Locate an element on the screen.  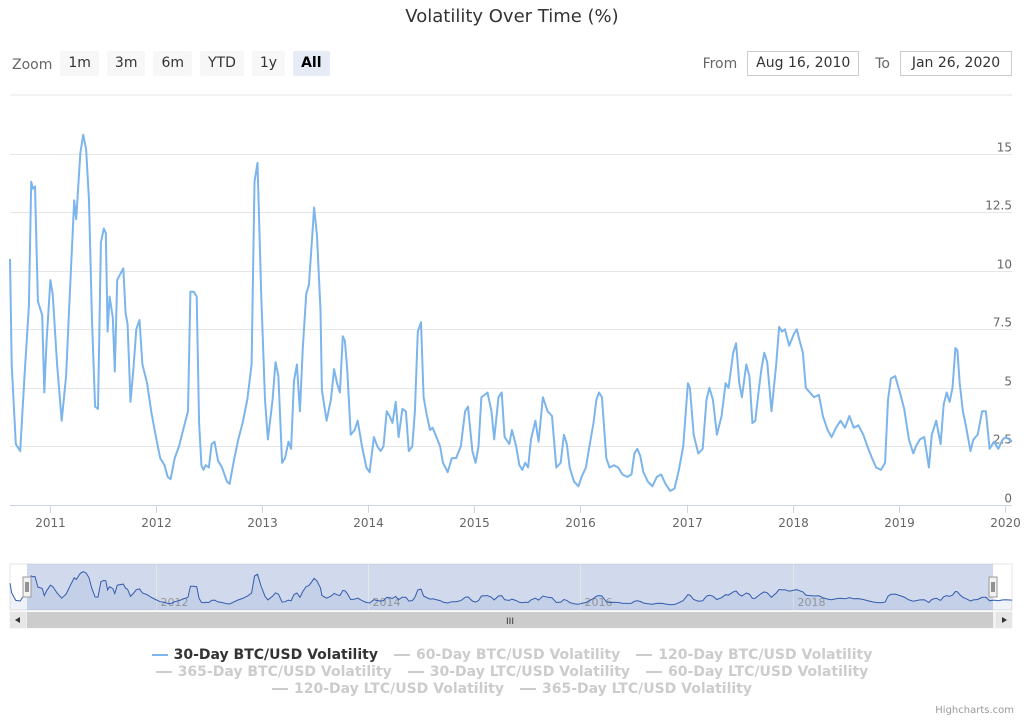
scroll-right-button is located at coordinates (1004, 620).